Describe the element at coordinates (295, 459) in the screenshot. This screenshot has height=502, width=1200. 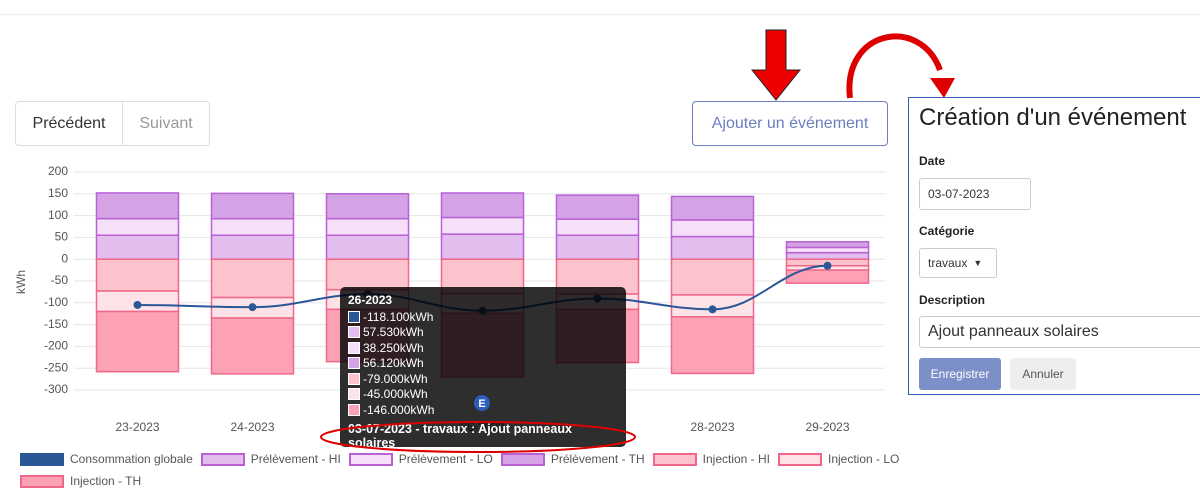
I see `legend-label: Prélèvement - HI` at that location.